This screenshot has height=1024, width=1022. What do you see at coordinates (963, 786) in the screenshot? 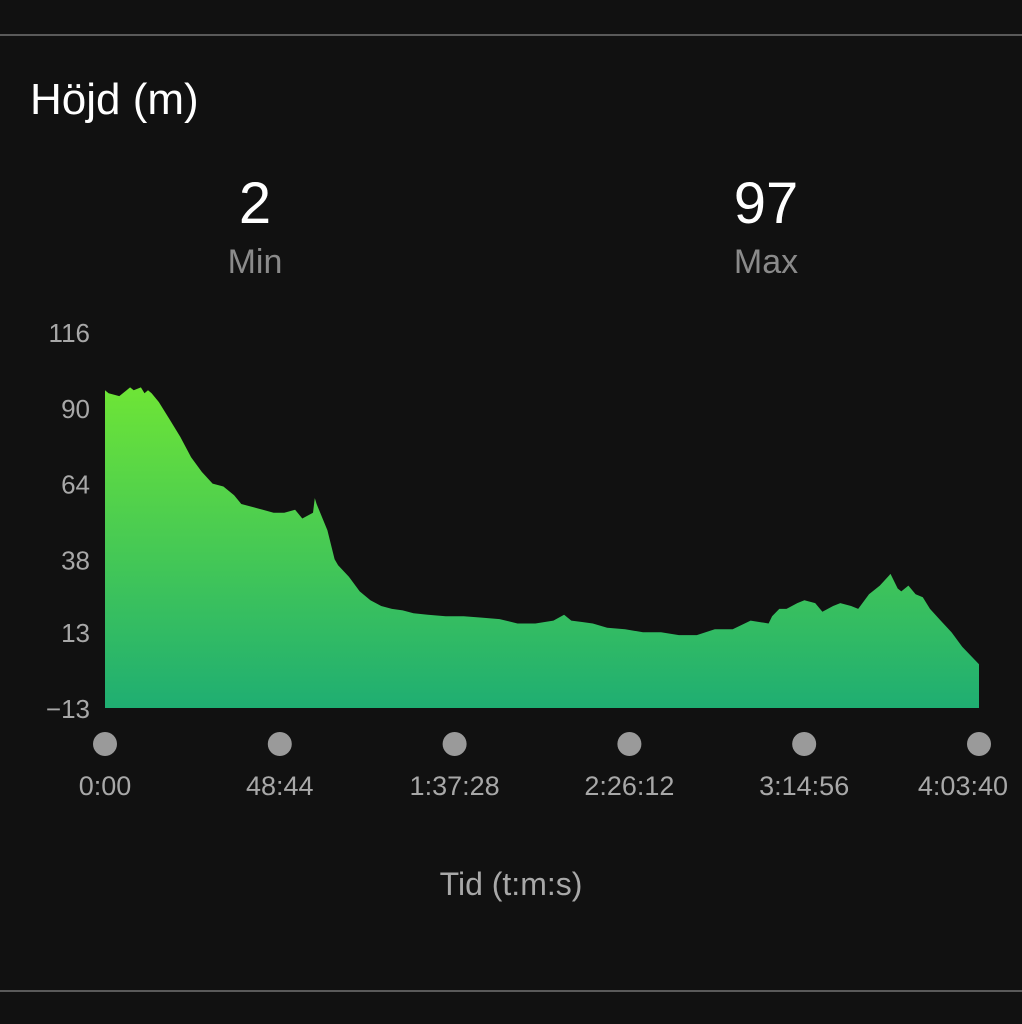
I see `x-tick-label: 4:03:40` at bounding box center [963, 786].